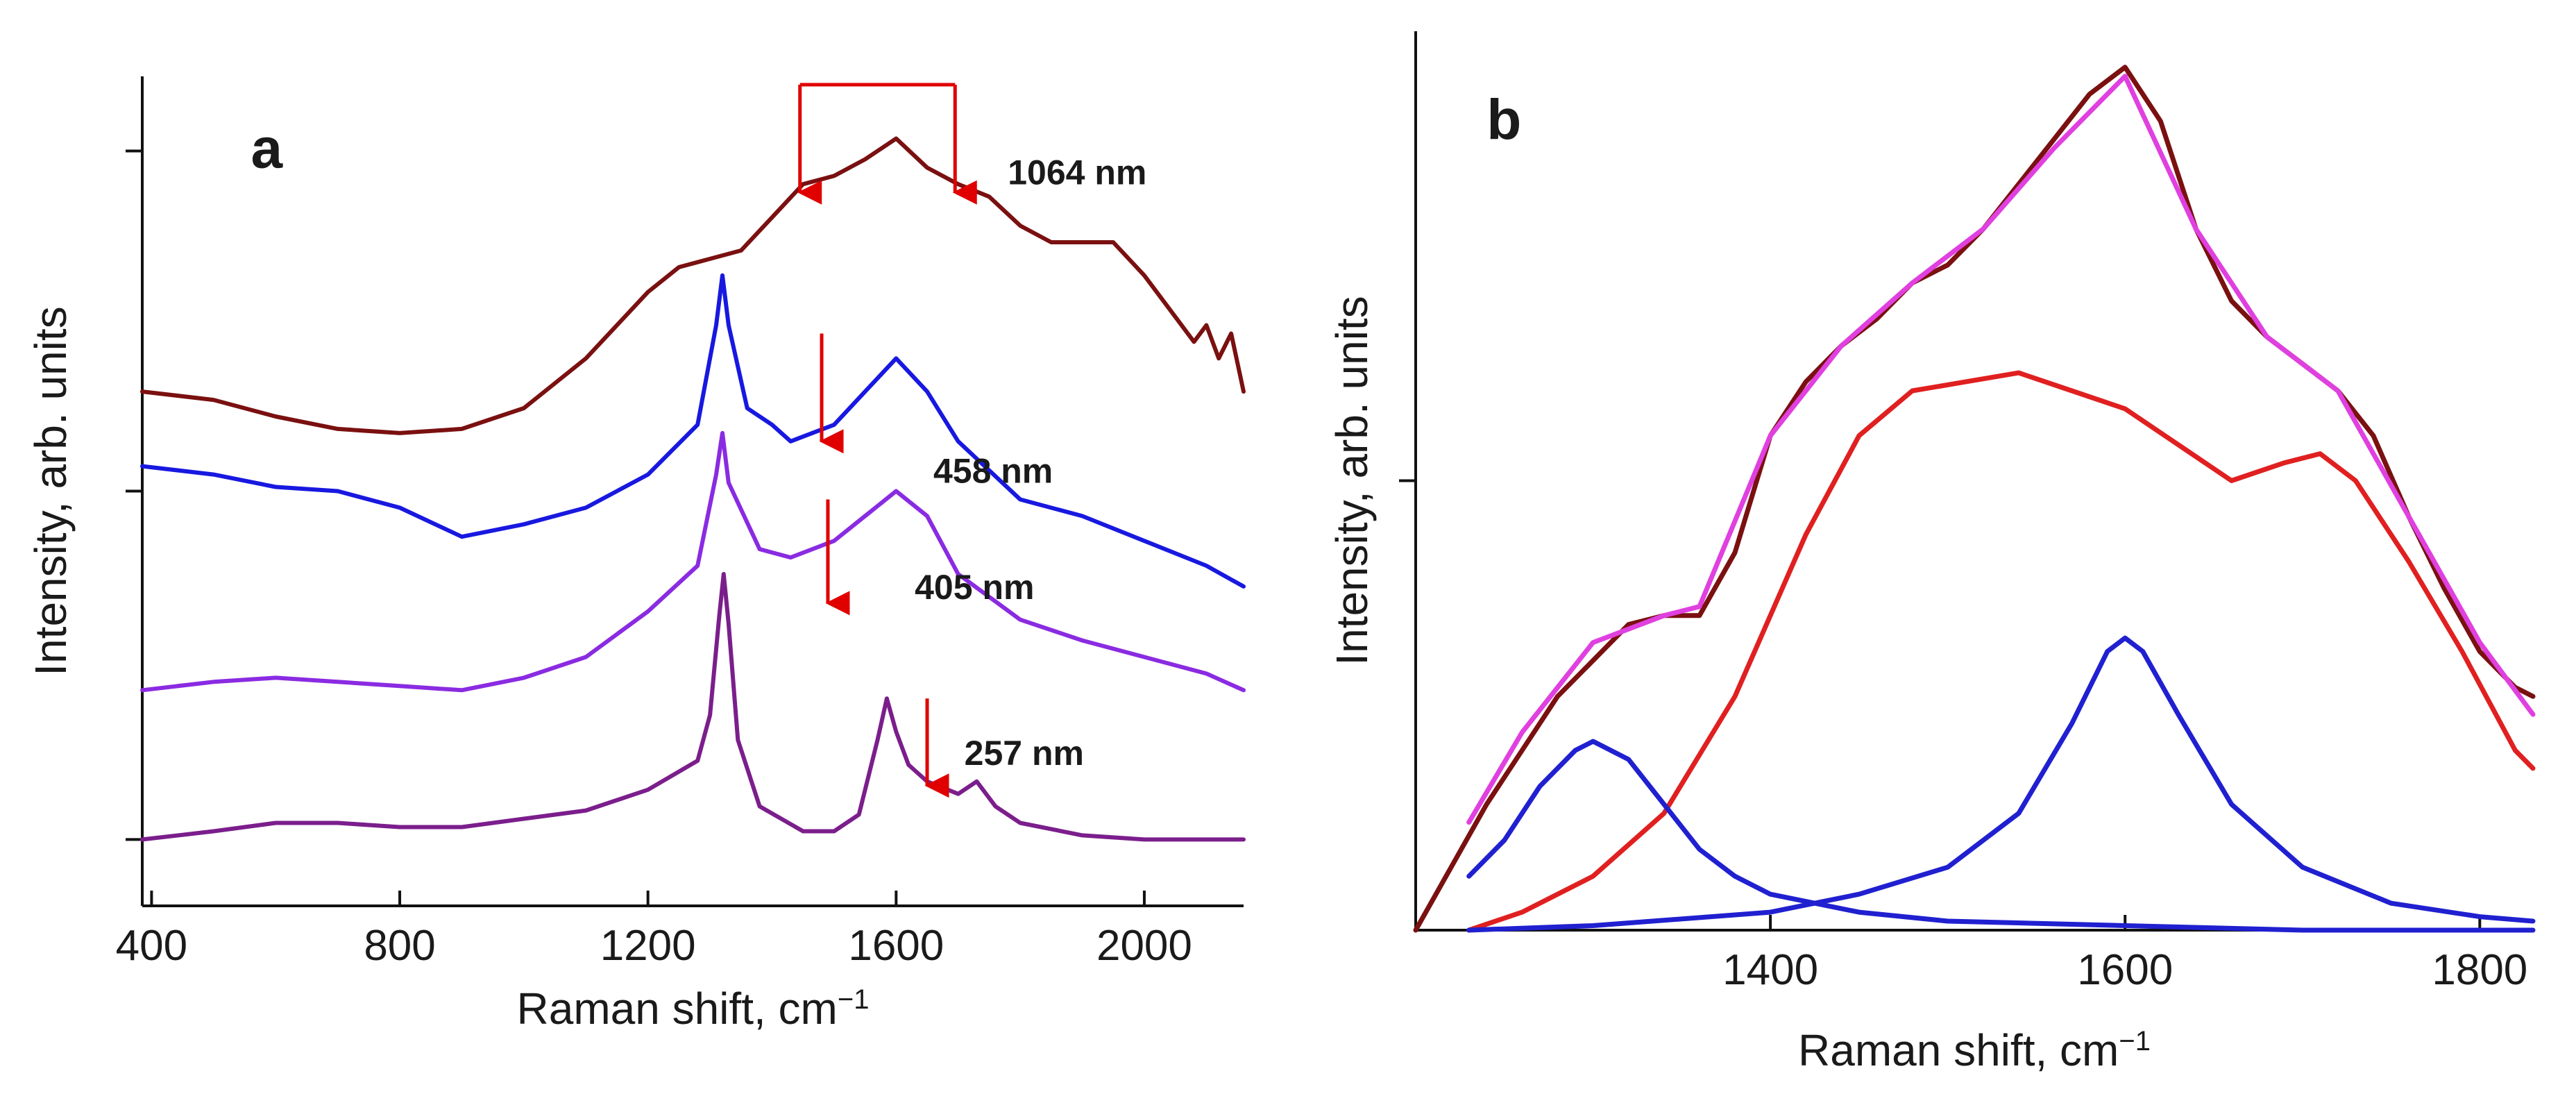  I want to click on series-line-g-peak-fit, so click(2001, 784).